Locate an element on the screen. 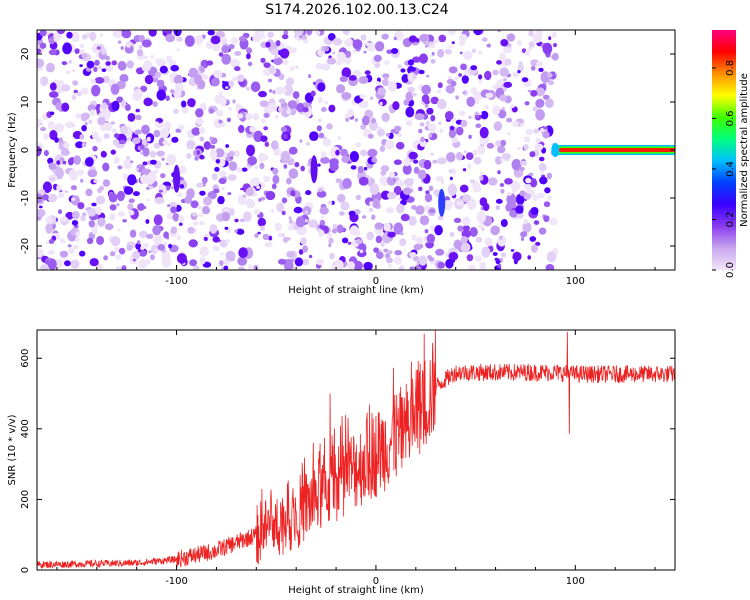  snr-ytick-label: 600 is located at coordinates (25, 358).